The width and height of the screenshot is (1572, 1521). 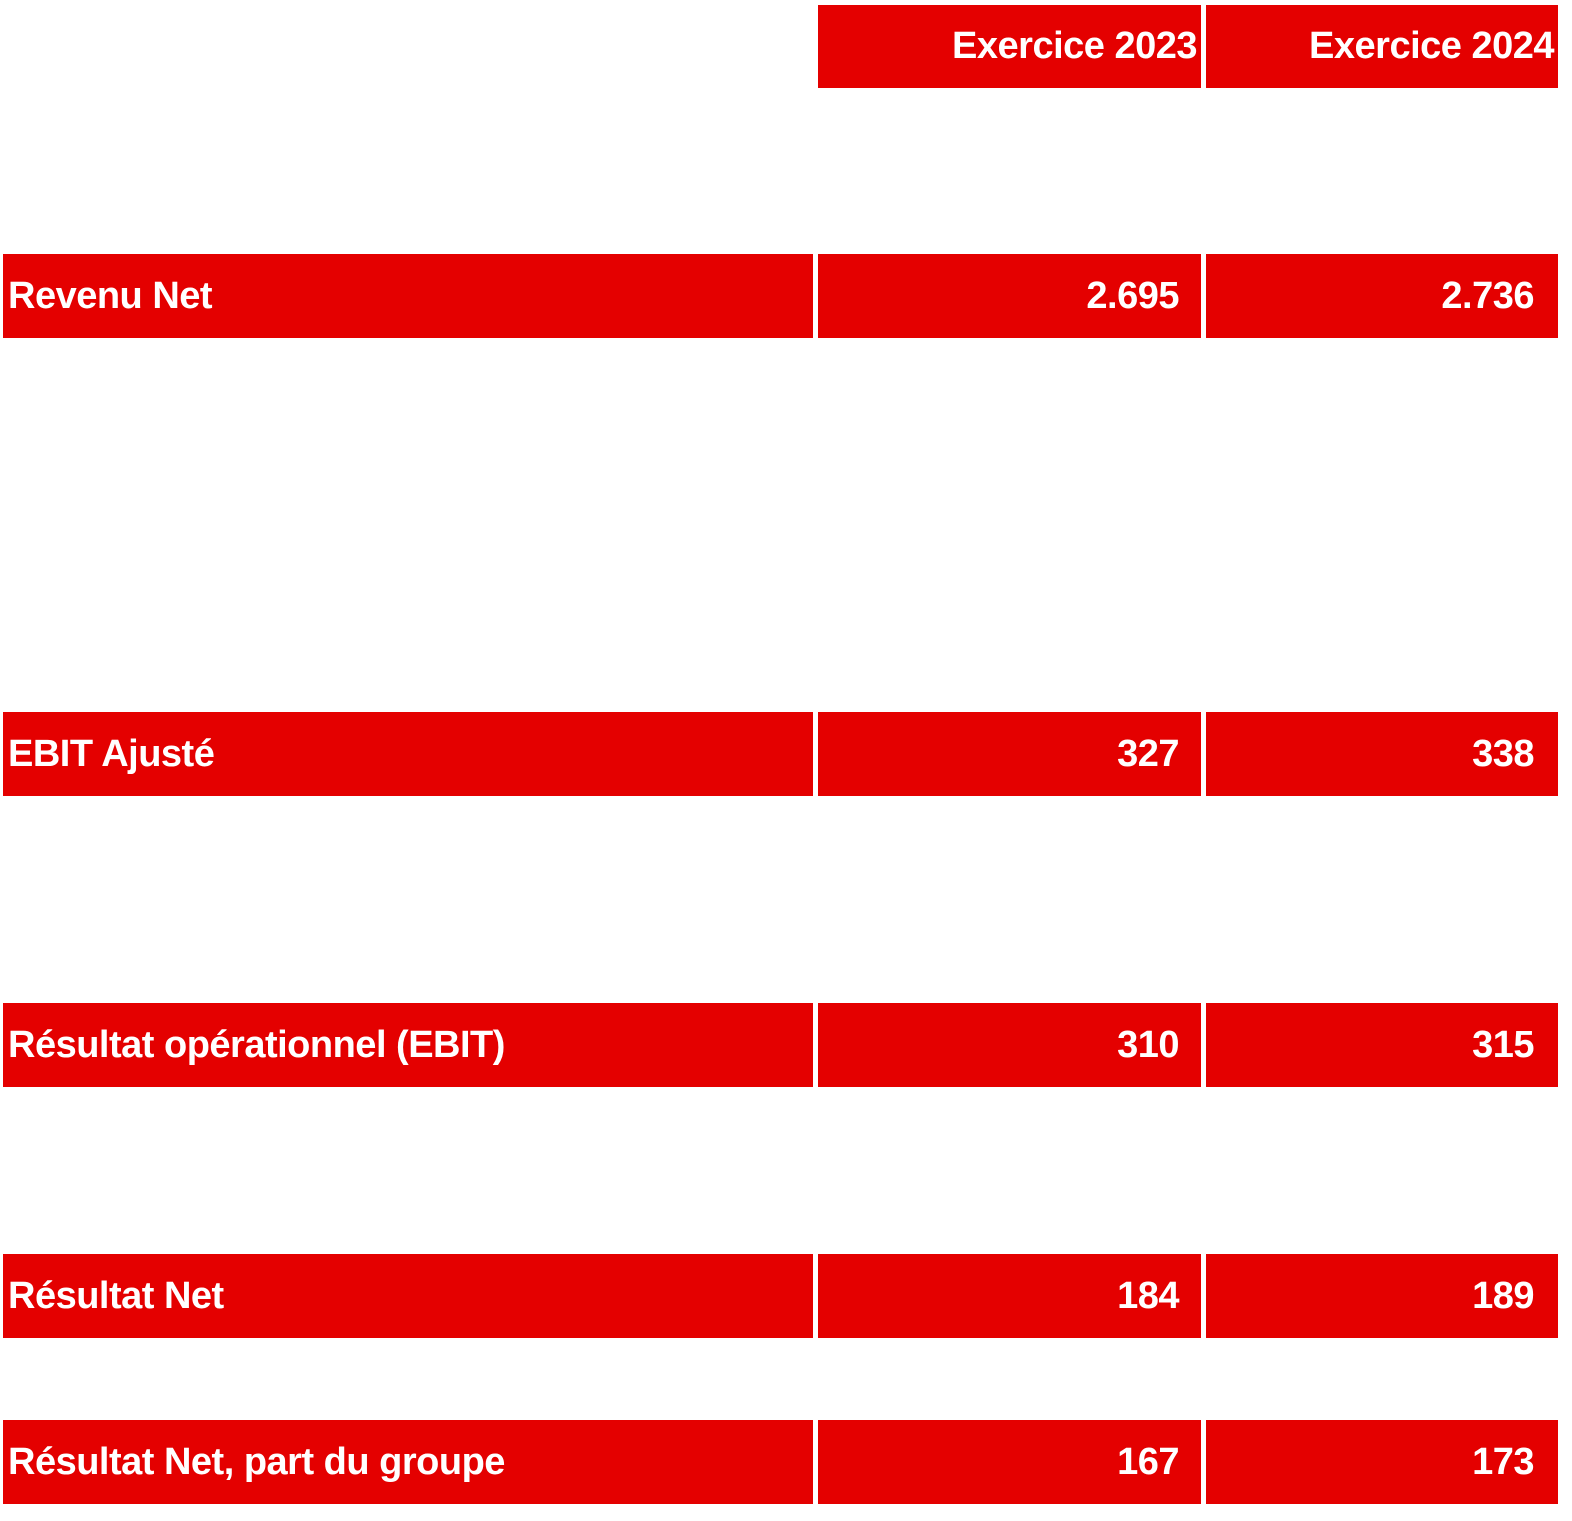 I want to click on value-2023: 167, so click(x=1009, y=1462).